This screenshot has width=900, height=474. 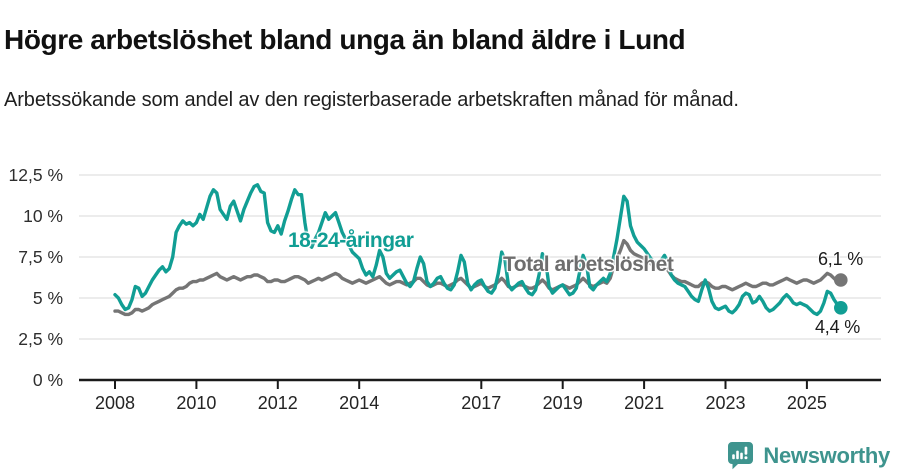 I want to click on end-value-label-18-24: 4,4 %, so click(x=838, y=327).